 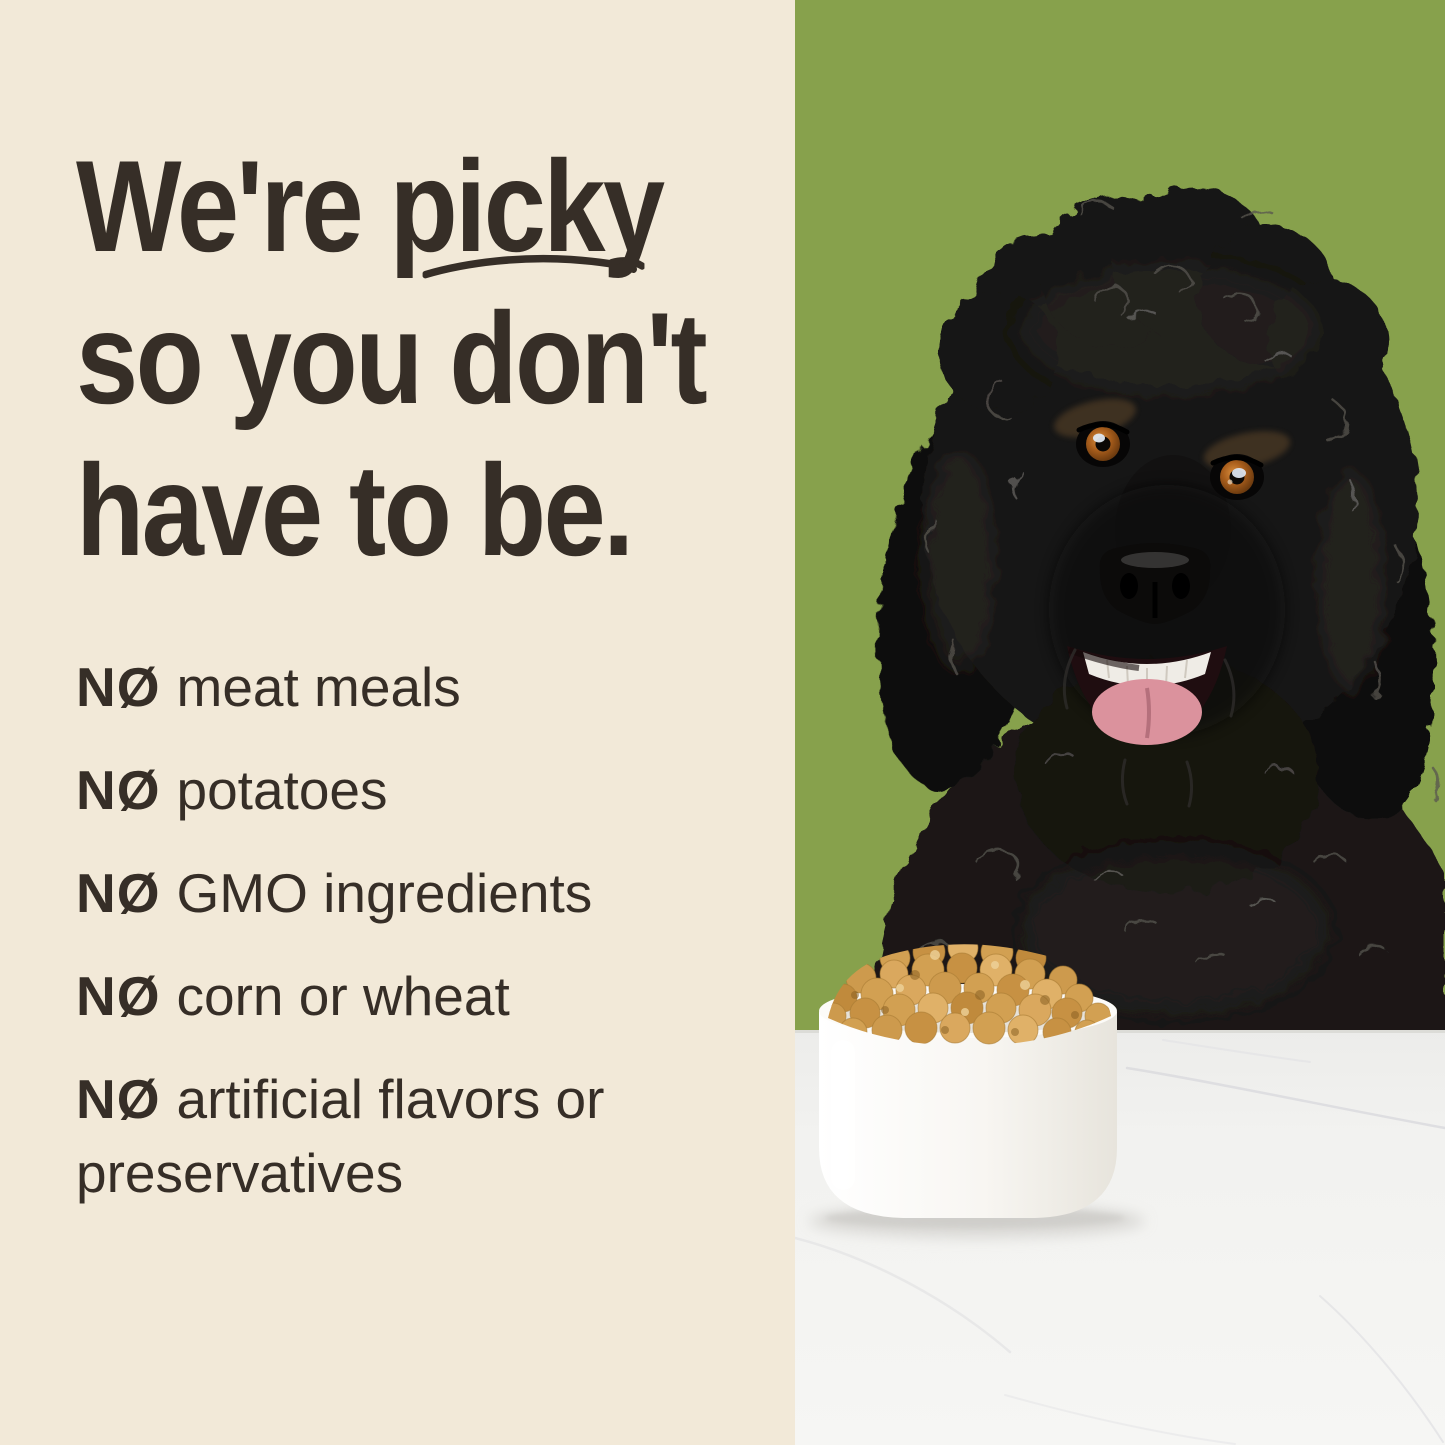 I want to click on claim-text: GMO ingredients, so click(x=384, y=893).